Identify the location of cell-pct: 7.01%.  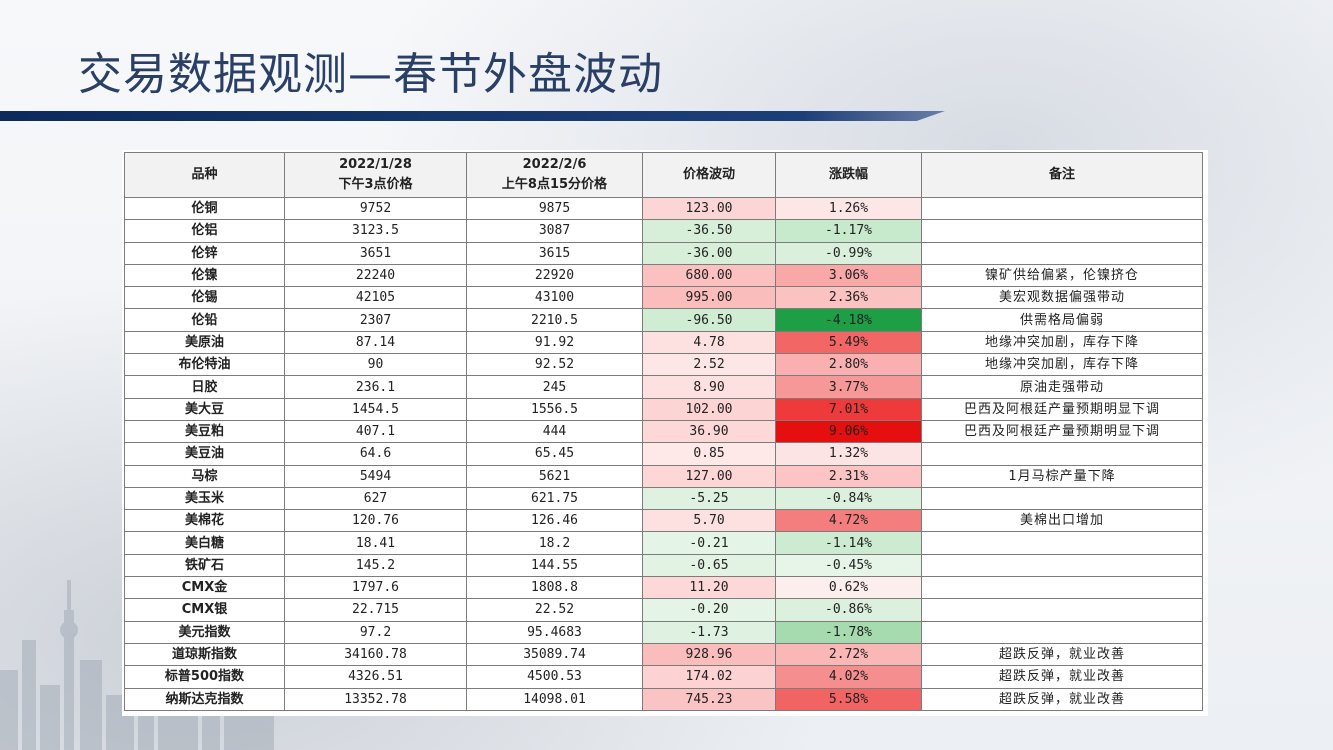
(848, 409).